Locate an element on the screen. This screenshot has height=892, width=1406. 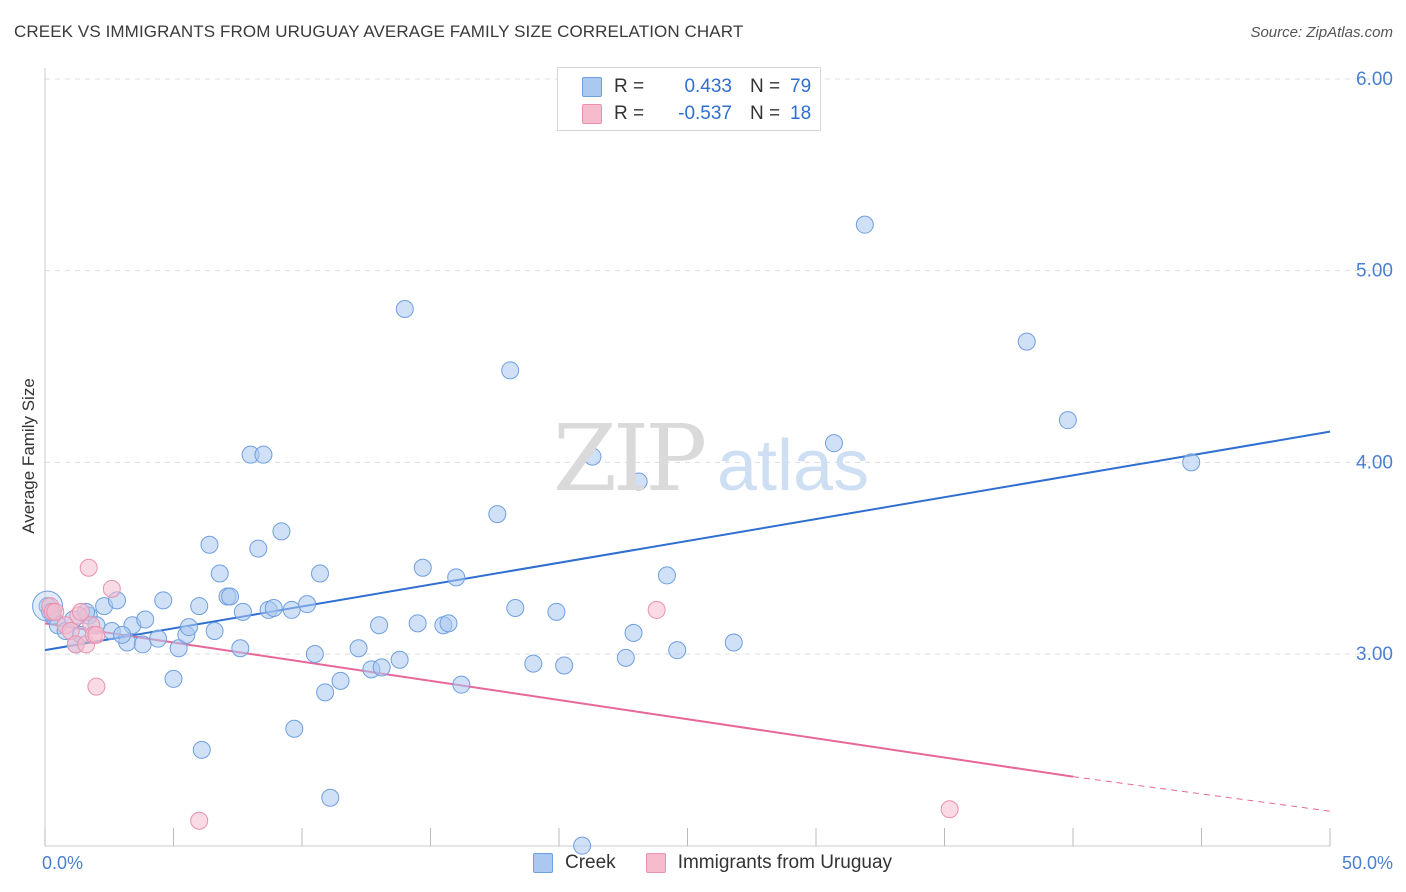
legend-item-creek: Creek is located at coordinates (574, 863).